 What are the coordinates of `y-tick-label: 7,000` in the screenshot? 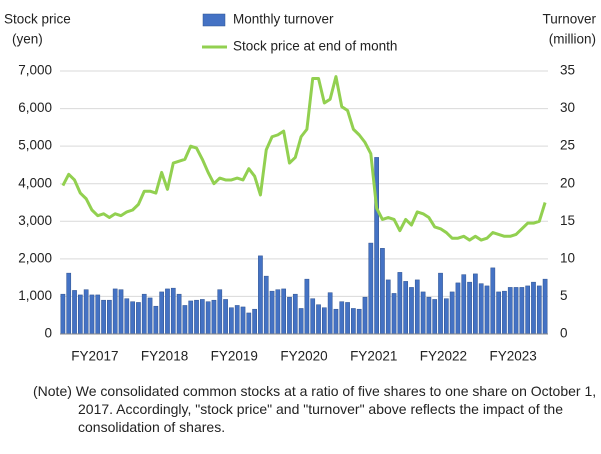 It's located at (35, 70).